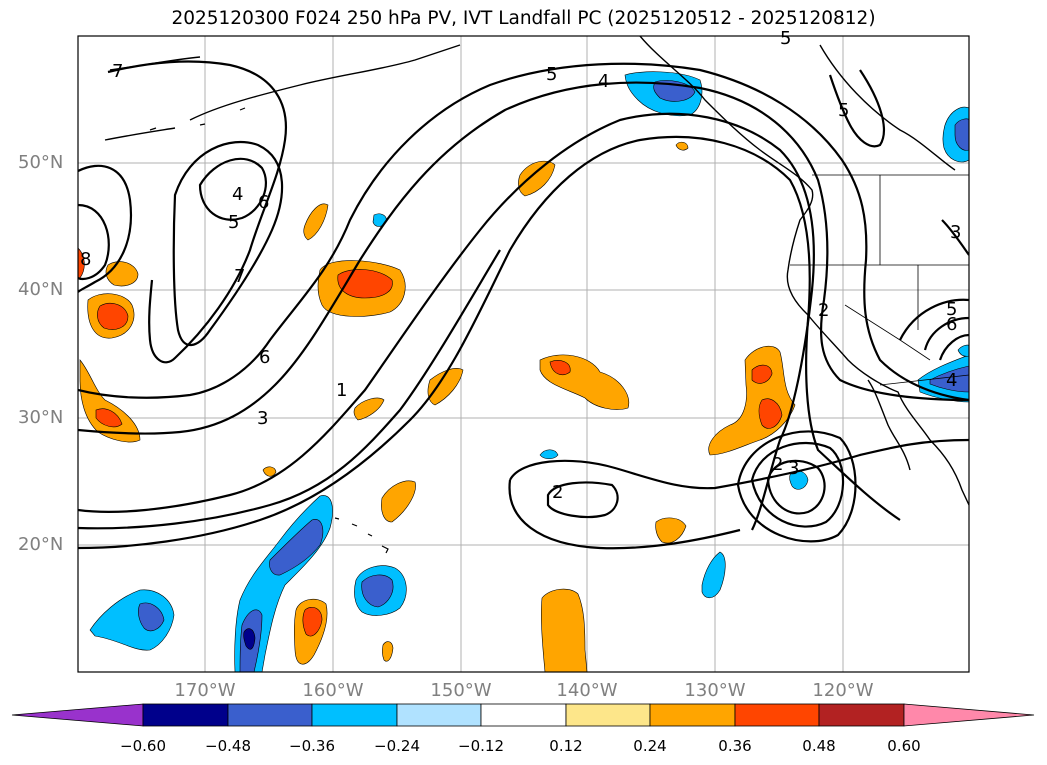  I want to click on lon-label: 130°W, so click(715, 690).